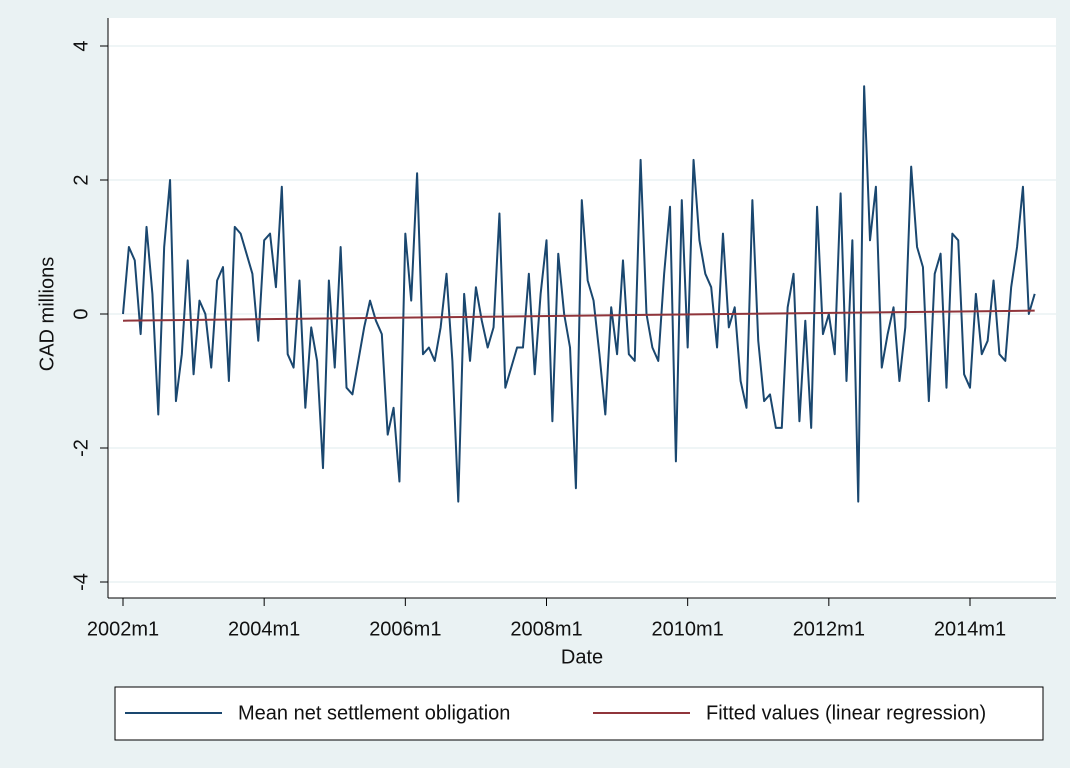 The image size is (1070, 768). Describe the element at coordinates (374, 713) in the screenshot. I see `legend-label: Mean net settlement obligation` at that location.